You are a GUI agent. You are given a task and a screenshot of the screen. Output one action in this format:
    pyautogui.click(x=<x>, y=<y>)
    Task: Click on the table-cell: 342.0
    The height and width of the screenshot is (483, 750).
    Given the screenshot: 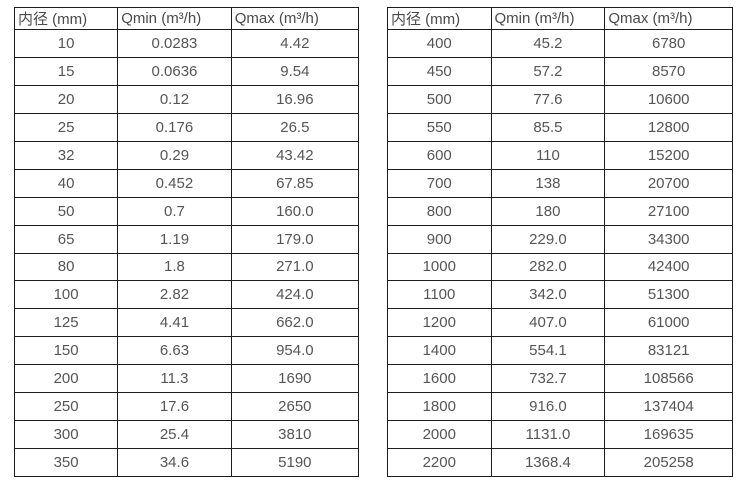 What is the action you would take?
    pyautogui.click(x=548, y=295)
    